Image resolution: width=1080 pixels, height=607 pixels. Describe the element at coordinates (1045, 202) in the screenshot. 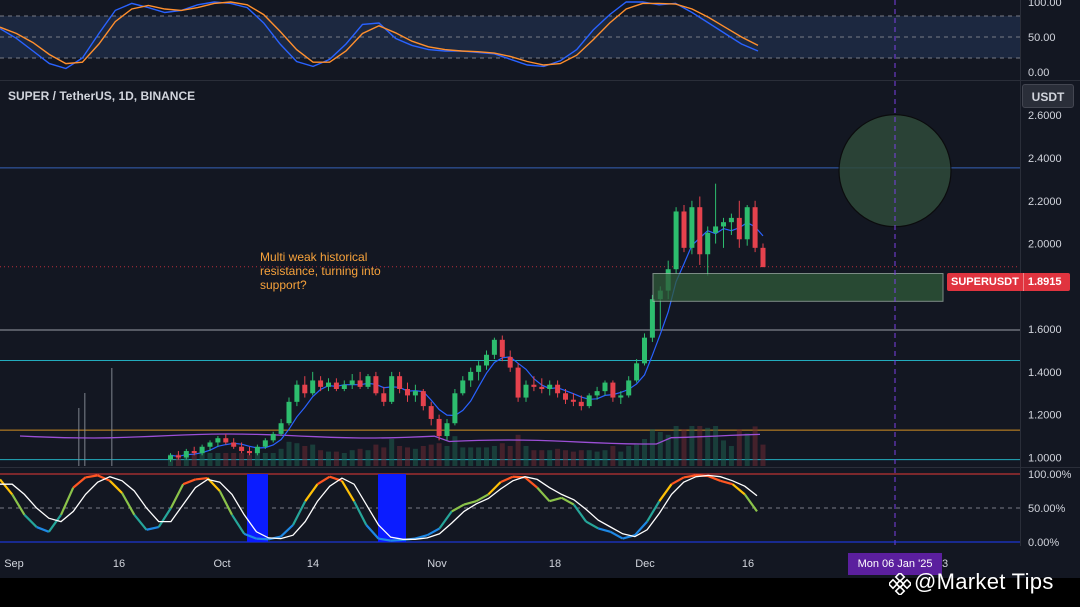

I see `price-axis-tick-2: 2.2000` at that location.